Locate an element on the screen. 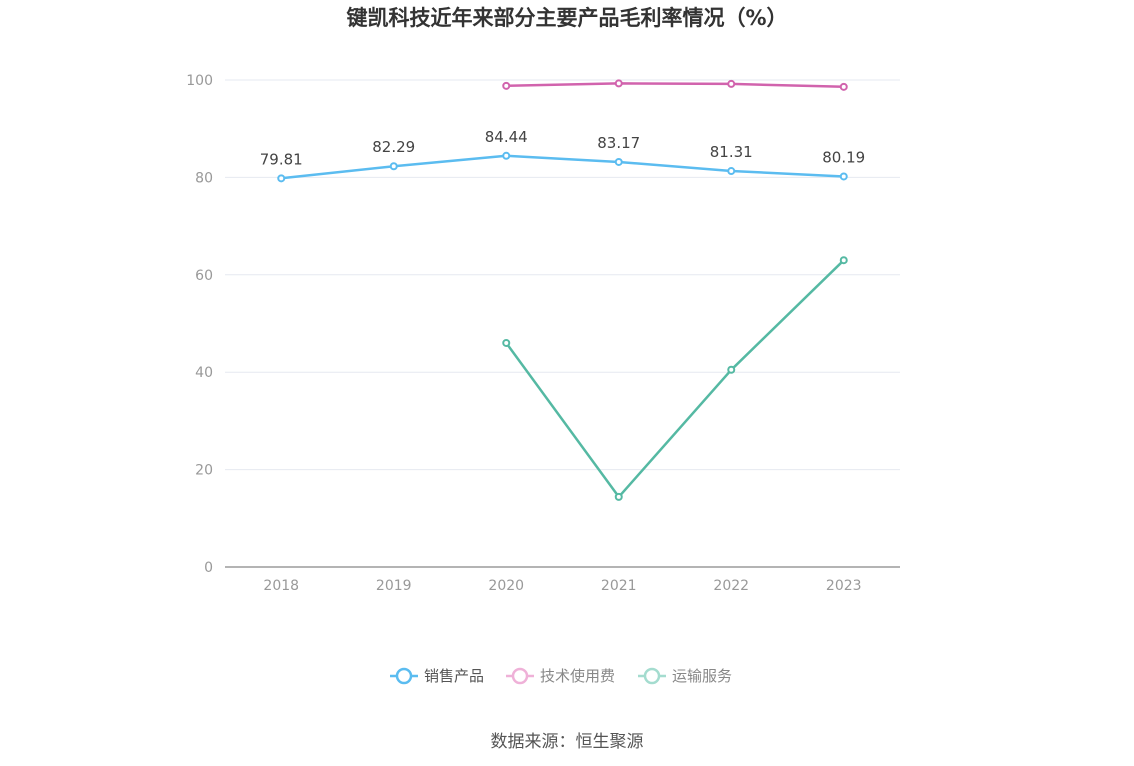 This screenshot has width=1134, height=766. data-label: 84.44 is located at coordinates (506, 137).